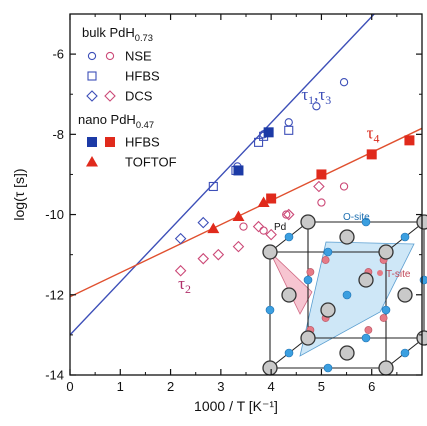  What do you see at coordinates (58, 134) in the screenshot?
I see `y-tick-label-3: -8` at bounding box center [58, 134].